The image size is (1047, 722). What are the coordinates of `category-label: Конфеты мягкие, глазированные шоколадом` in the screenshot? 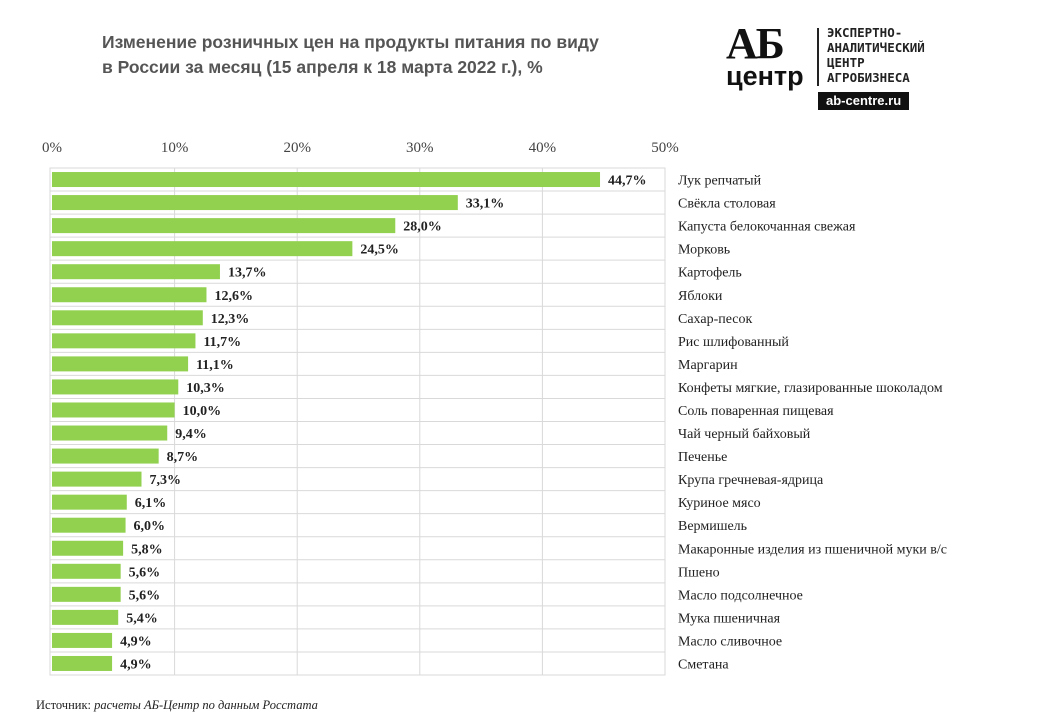 It's located at (810, 388).